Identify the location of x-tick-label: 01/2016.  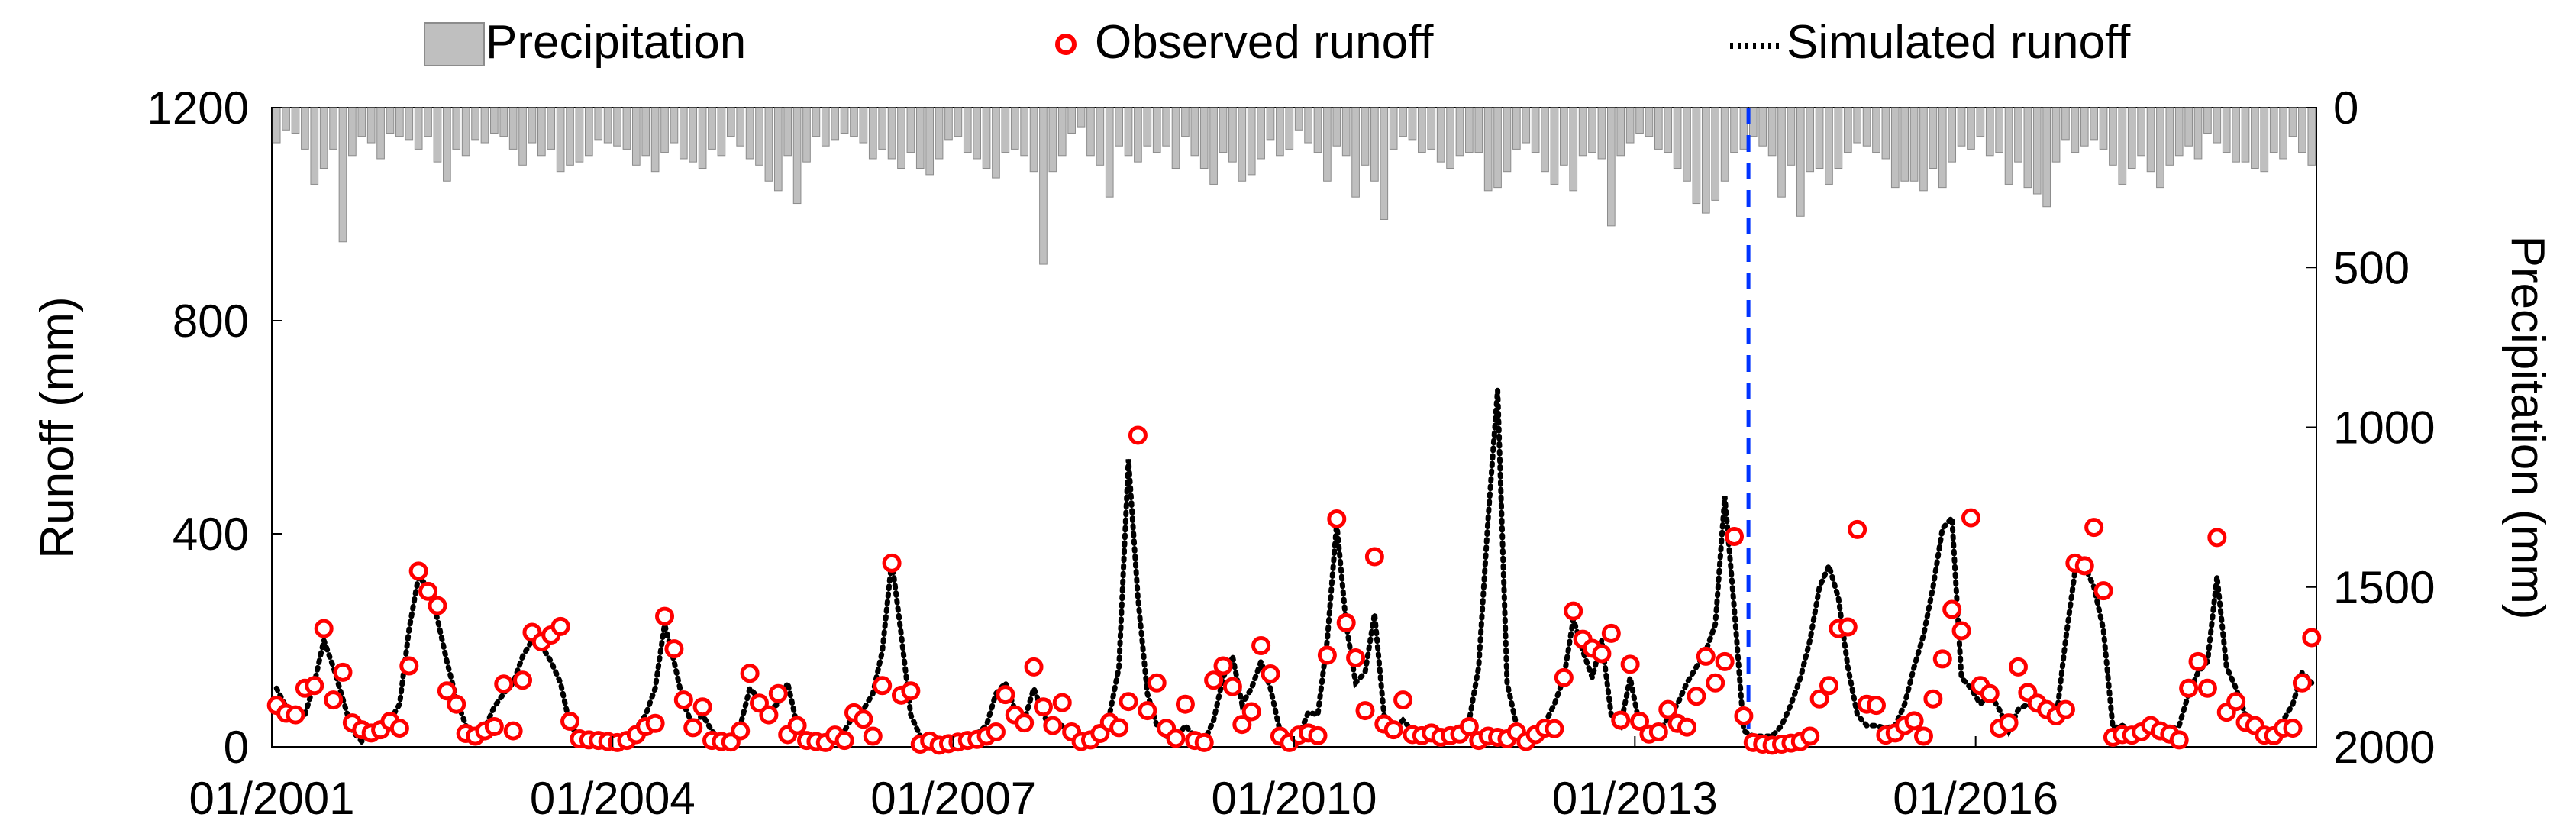
(1975, 798).